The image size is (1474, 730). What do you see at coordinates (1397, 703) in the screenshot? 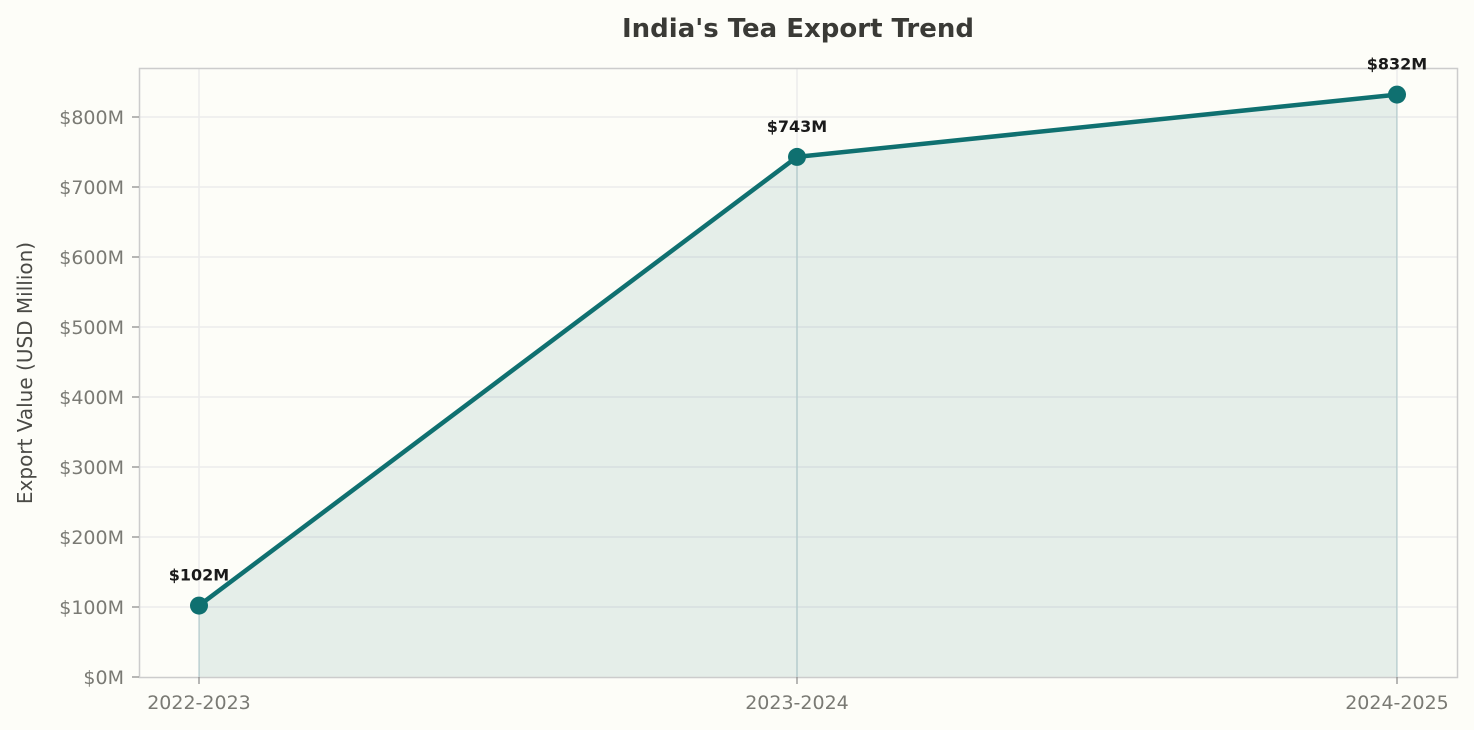
I see `x-tick-label: 2024-2025` at bounding box center [1397, 703].